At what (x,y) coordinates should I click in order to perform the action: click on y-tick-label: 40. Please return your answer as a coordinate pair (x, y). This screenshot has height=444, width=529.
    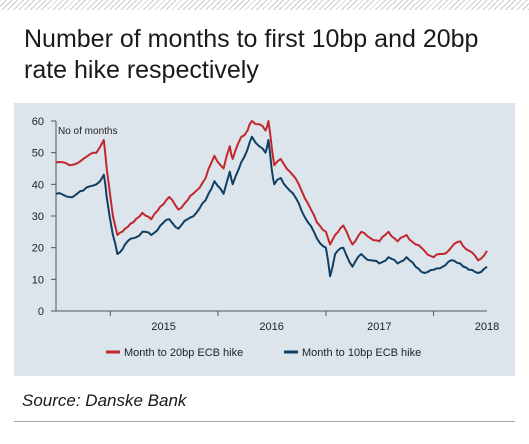
    Looking at the image, I should click on (38, 185).